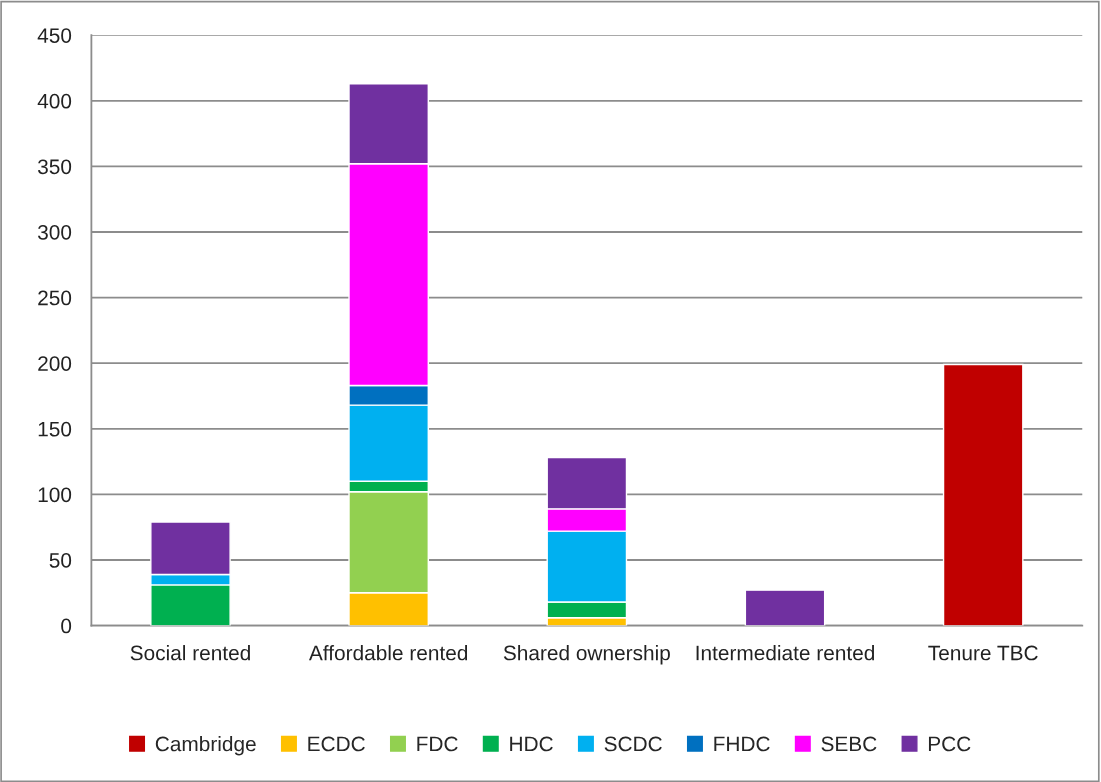 Image resolution: width=1101 pixels, height=782 pixels. What do you see at coordinates (190, 653) in the screenshot?
I see `x-tick-label: Social rented` at bounding box center [190, 653].